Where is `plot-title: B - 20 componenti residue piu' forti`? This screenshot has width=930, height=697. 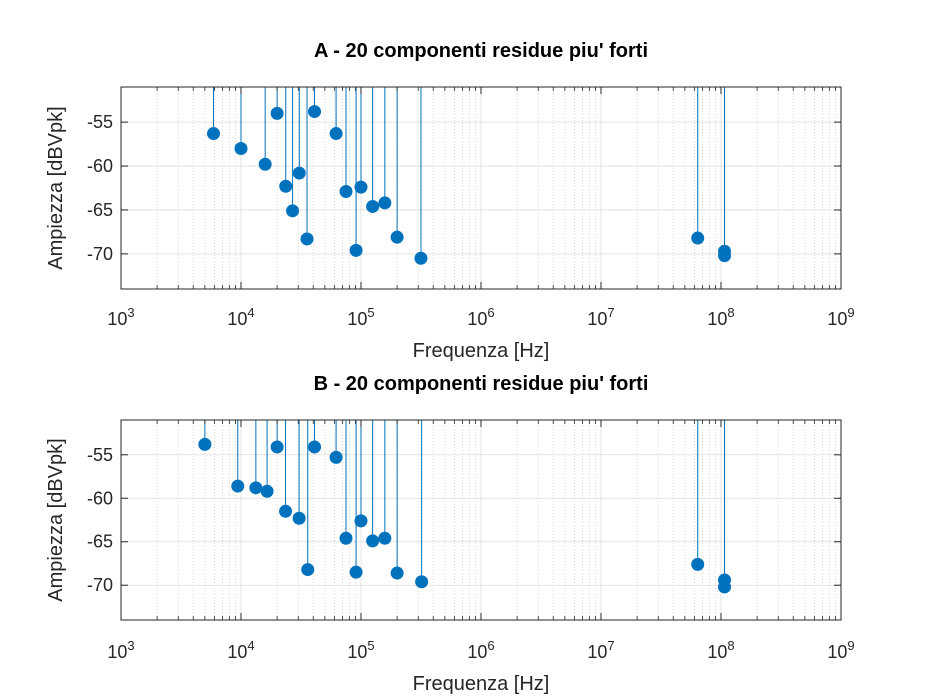
plot-title: B - 20 componenti residue piu' forti is located at coordinates (481, 384).